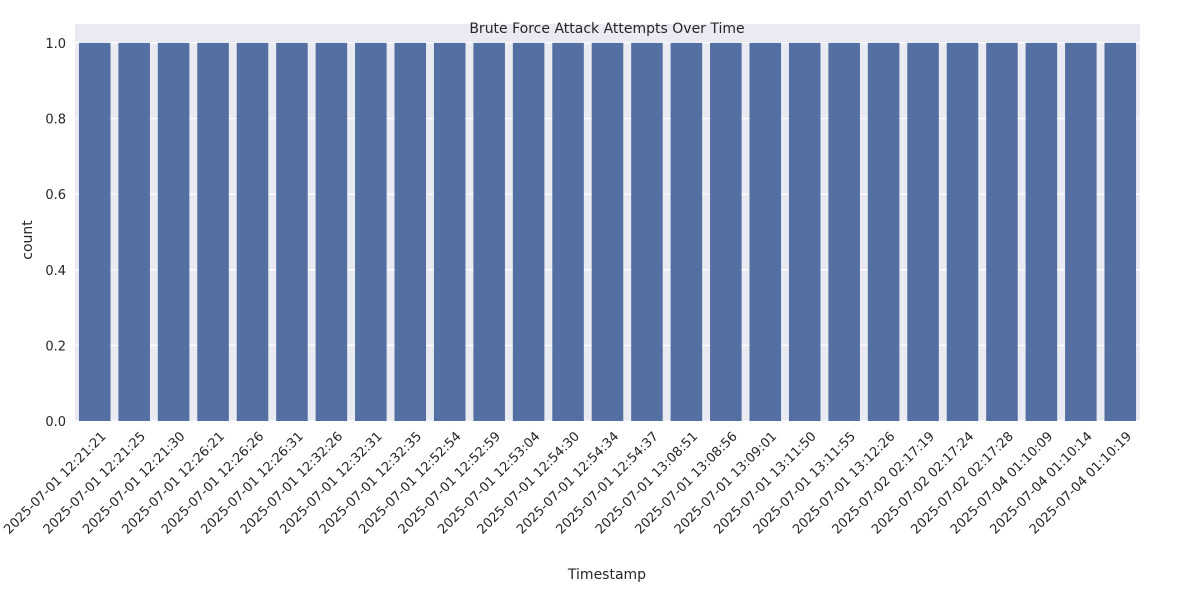 The width and height of the screenshot is (1200, 600). What do you see at coordinates (55, 346) in the screenshot?
I see `y-tick-label: 0.2` at bounding box center [55, 346].